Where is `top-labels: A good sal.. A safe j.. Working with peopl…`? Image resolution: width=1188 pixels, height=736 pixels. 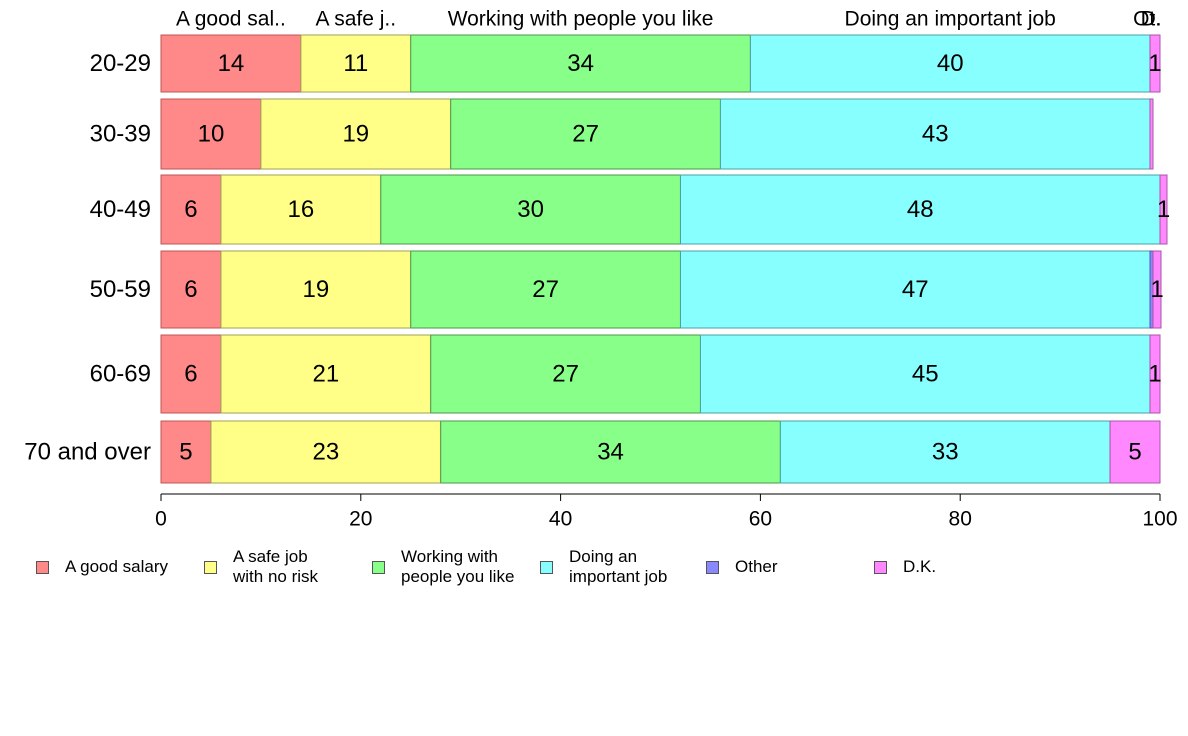
top-labels: A good sal.. A safe j.. Working with peopl… is located at coordinates (672, 19).